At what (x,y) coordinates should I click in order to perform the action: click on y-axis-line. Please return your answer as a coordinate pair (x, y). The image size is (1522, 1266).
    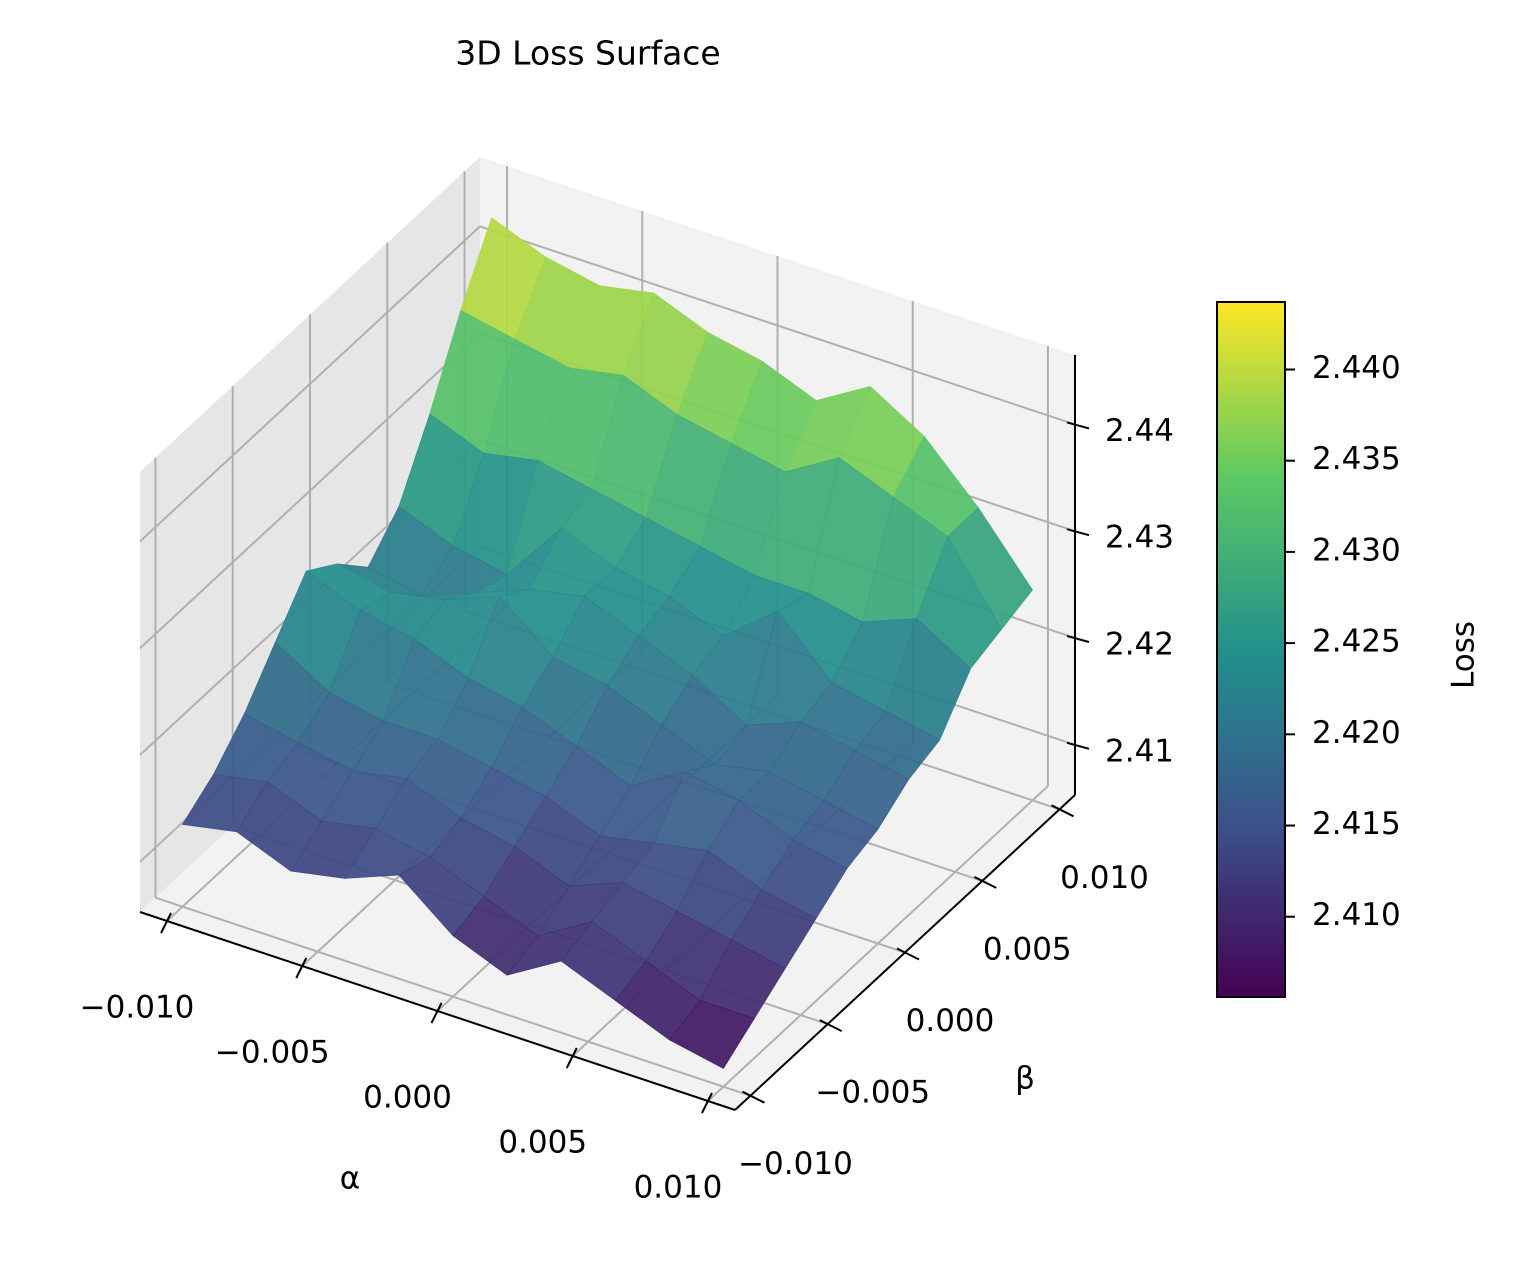
    Looking at the image, I should click on (905, 952).